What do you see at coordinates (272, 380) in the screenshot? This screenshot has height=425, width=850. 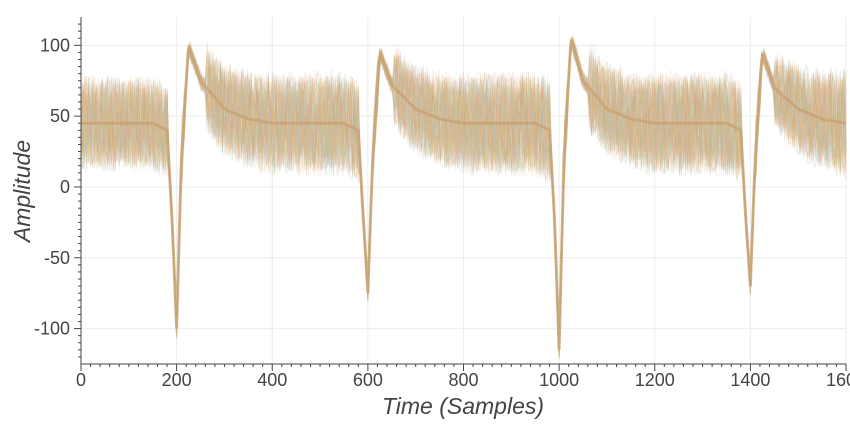 I see `x-tick-label: 400` at bounding box center [272, 380].